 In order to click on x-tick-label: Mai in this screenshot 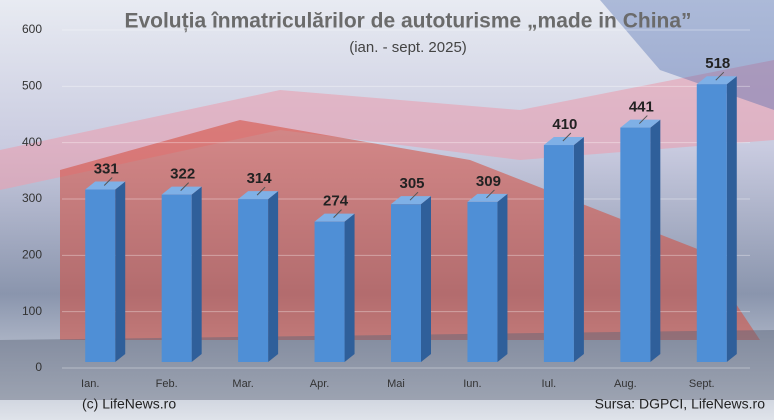, I will do `click(396, 384)`.